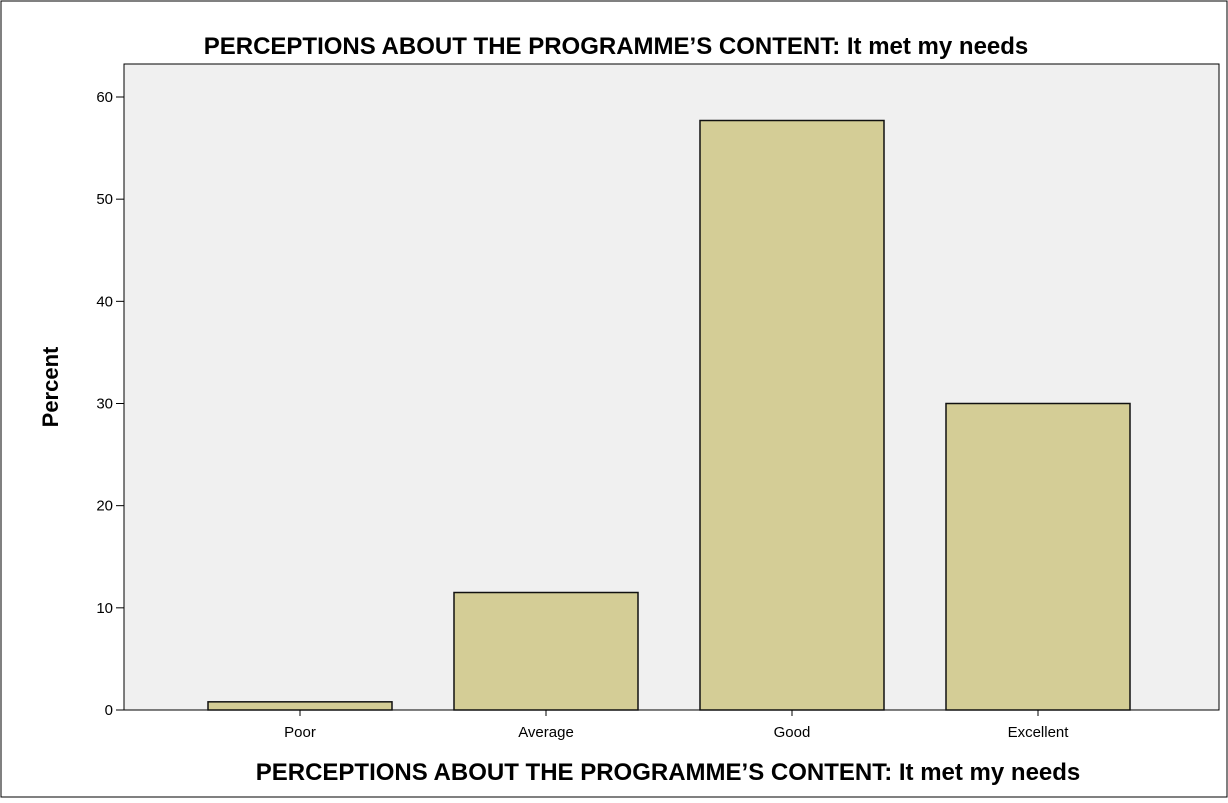 The height and width of the screenshot is (803, 1228). Describe the element at coordinates (104, 97) in the screenshot. I see `y-tick-label: 60` at that location.